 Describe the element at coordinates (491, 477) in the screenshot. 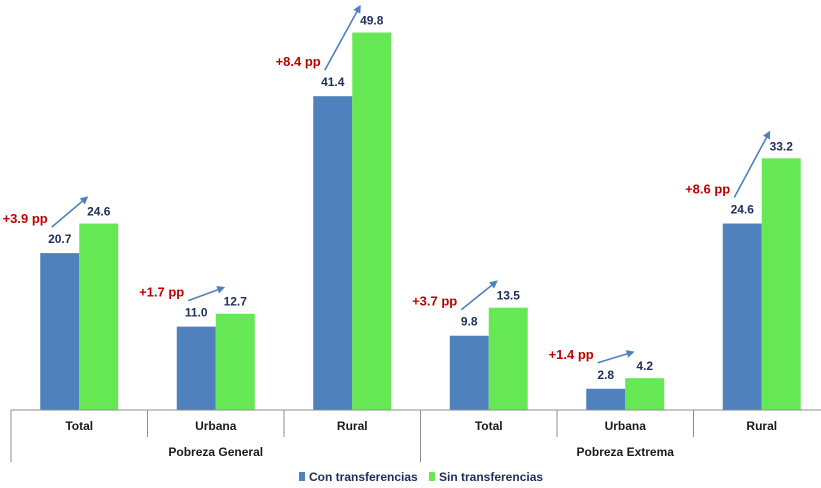

I see `legend-label: Sin transferencias` at that location.